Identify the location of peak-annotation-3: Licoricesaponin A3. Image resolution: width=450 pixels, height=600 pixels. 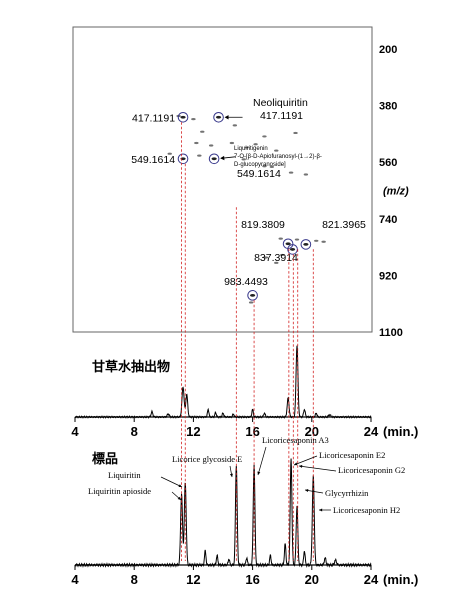
(295, 440).